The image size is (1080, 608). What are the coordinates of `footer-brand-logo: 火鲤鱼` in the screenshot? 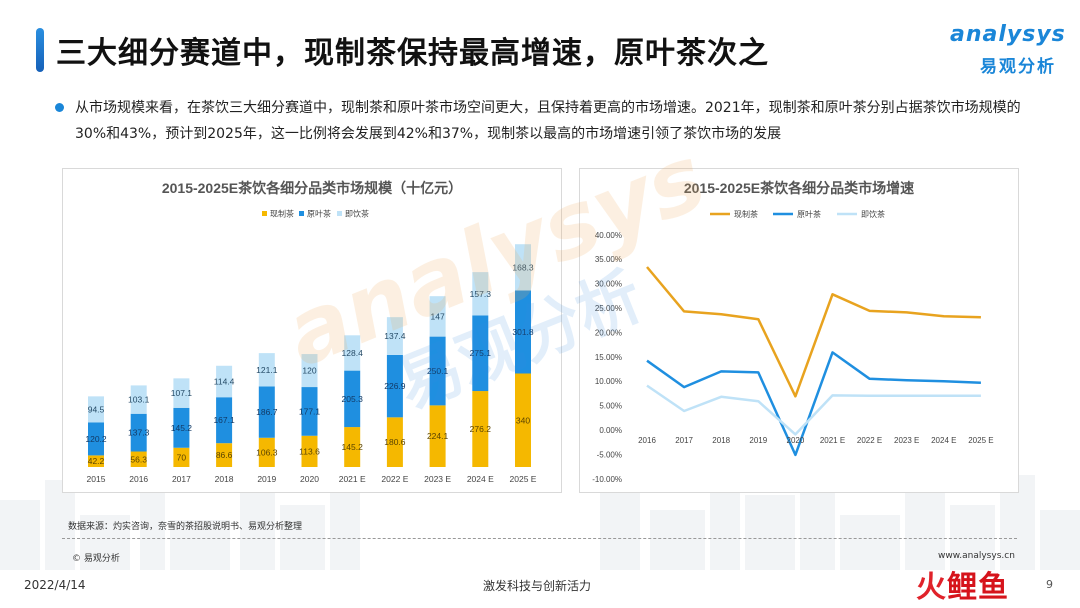 It's located at (962, 584).